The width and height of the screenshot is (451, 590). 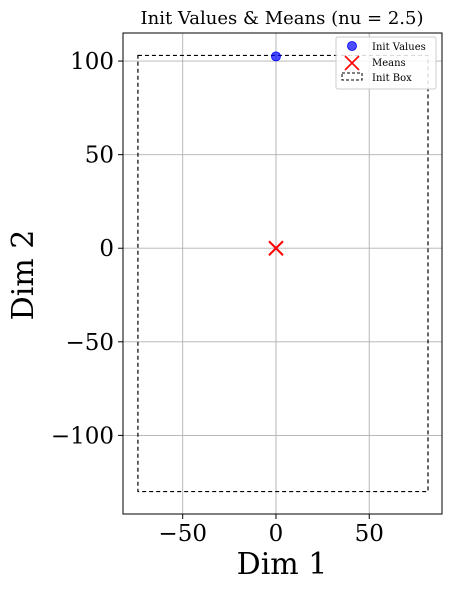 I want to click on legend-frame, so click(x=386, y=63).